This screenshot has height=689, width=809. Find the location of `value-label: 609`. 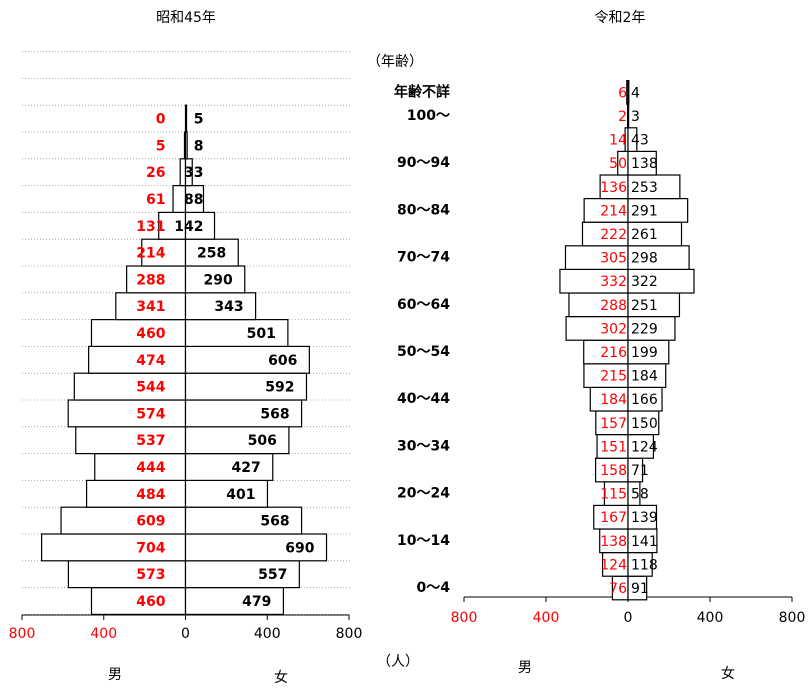

value-label: 609 is located at coordinates (150, 522).